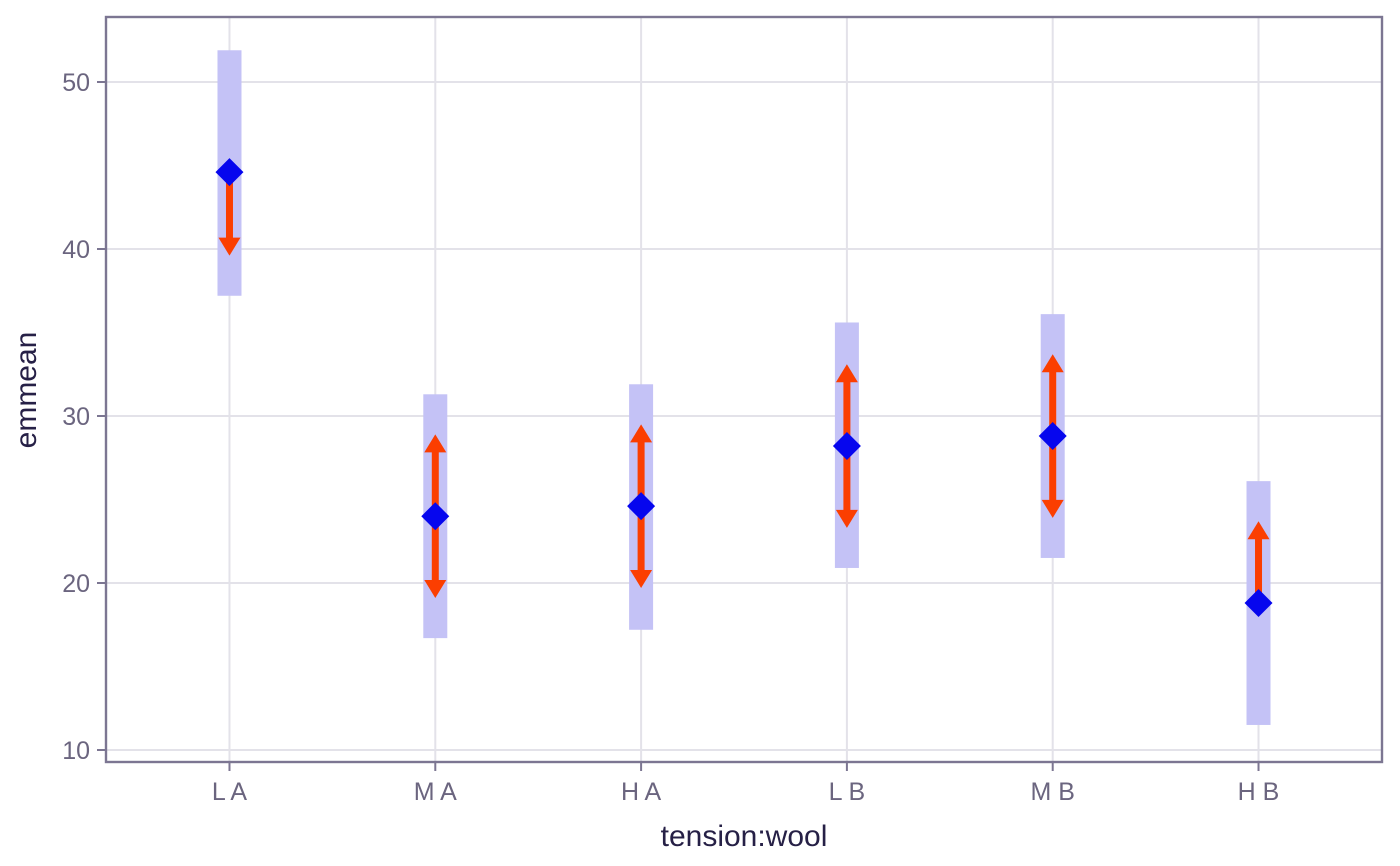 The height and width of the screenshot is (866, 1400). I want to click on comparison-arrowhead-down-L-B, so click(846, 518).